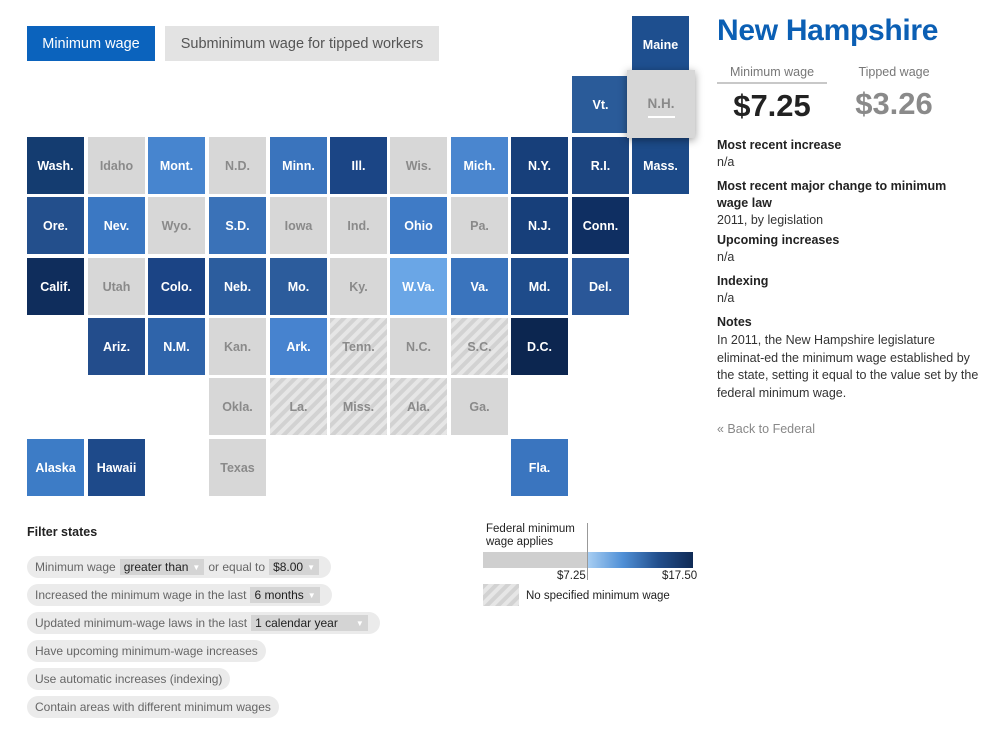 Image resolution: width=1000 pixels, height=731 pixels. I want to click on wage-value-select-value: $8.00, so click(288, 567).